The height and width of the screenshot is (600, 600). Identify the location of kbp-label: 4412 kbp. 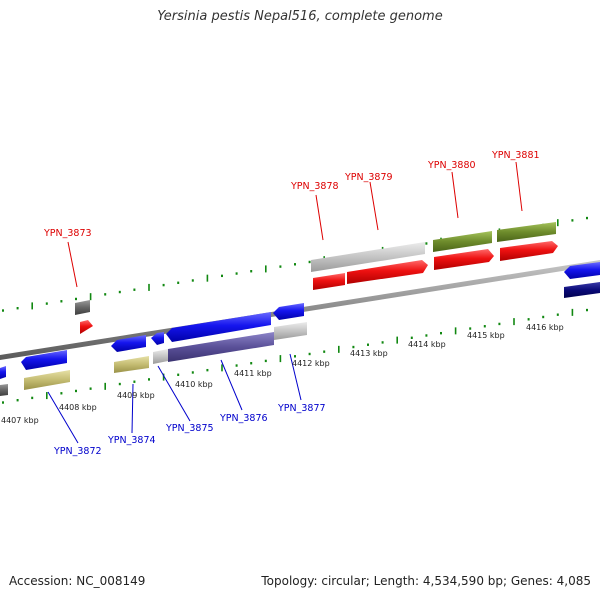
(311, 363).